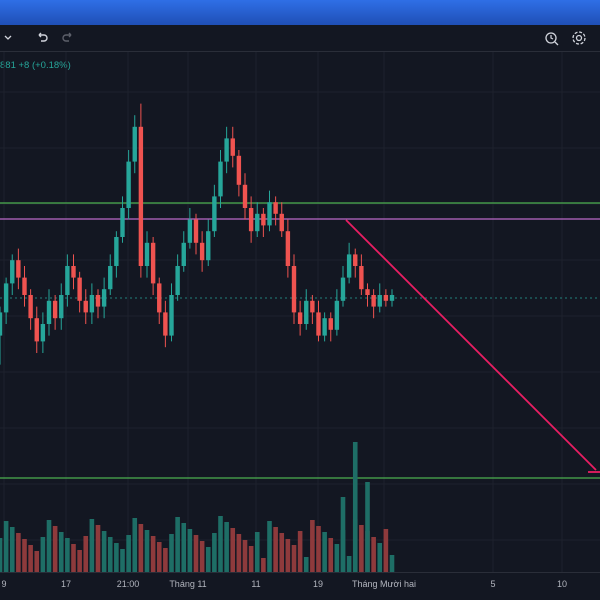  What do you see at coordinates (42, 38) in the screenshot?
I see `undo-icon` at bounding box center [42, 38].